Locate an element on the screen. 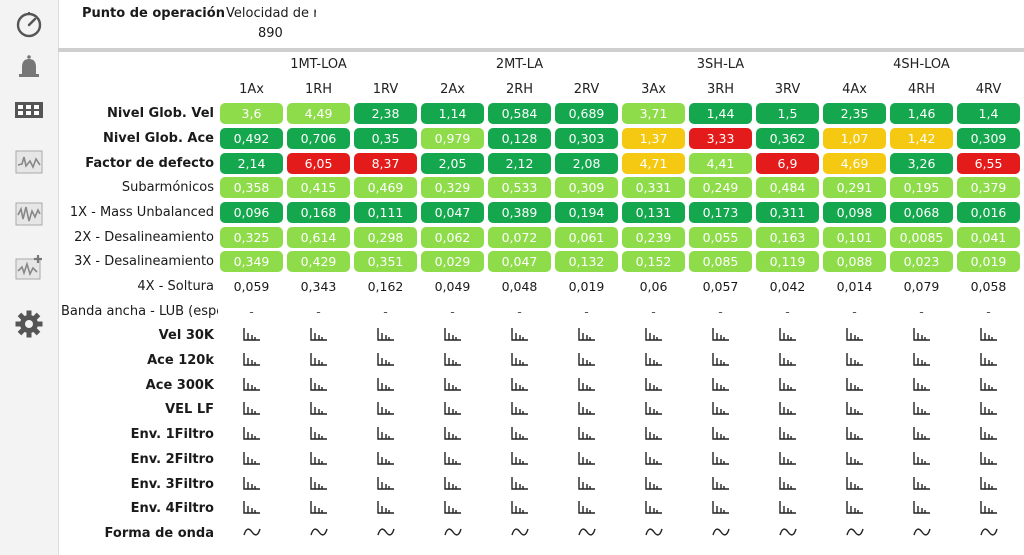  value-pill: 0,533 is located at coordinates (519, 188).